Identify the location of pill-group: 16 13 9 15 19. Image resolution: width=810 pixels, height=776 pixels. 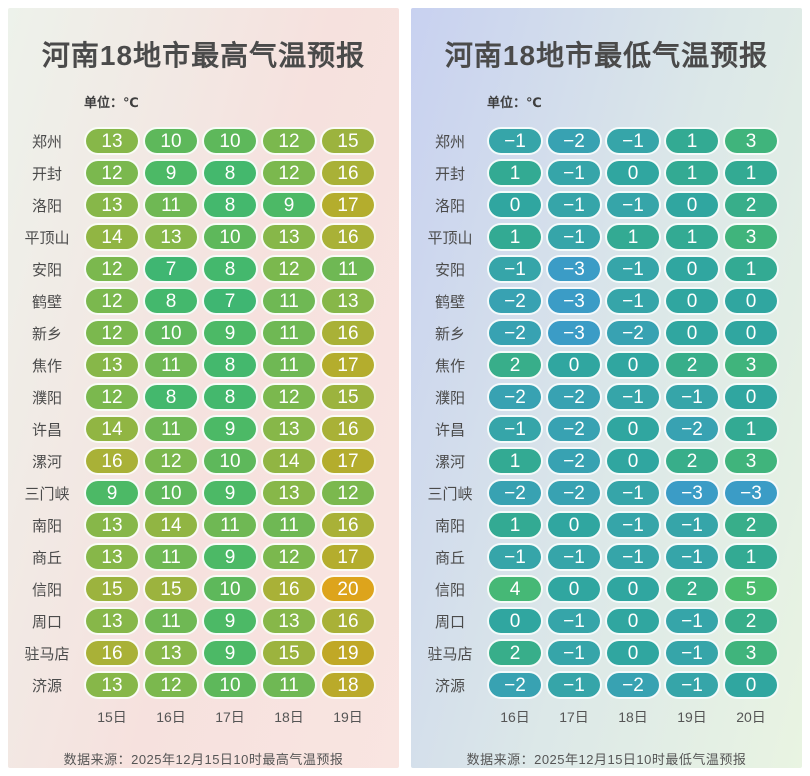
(230, 653).